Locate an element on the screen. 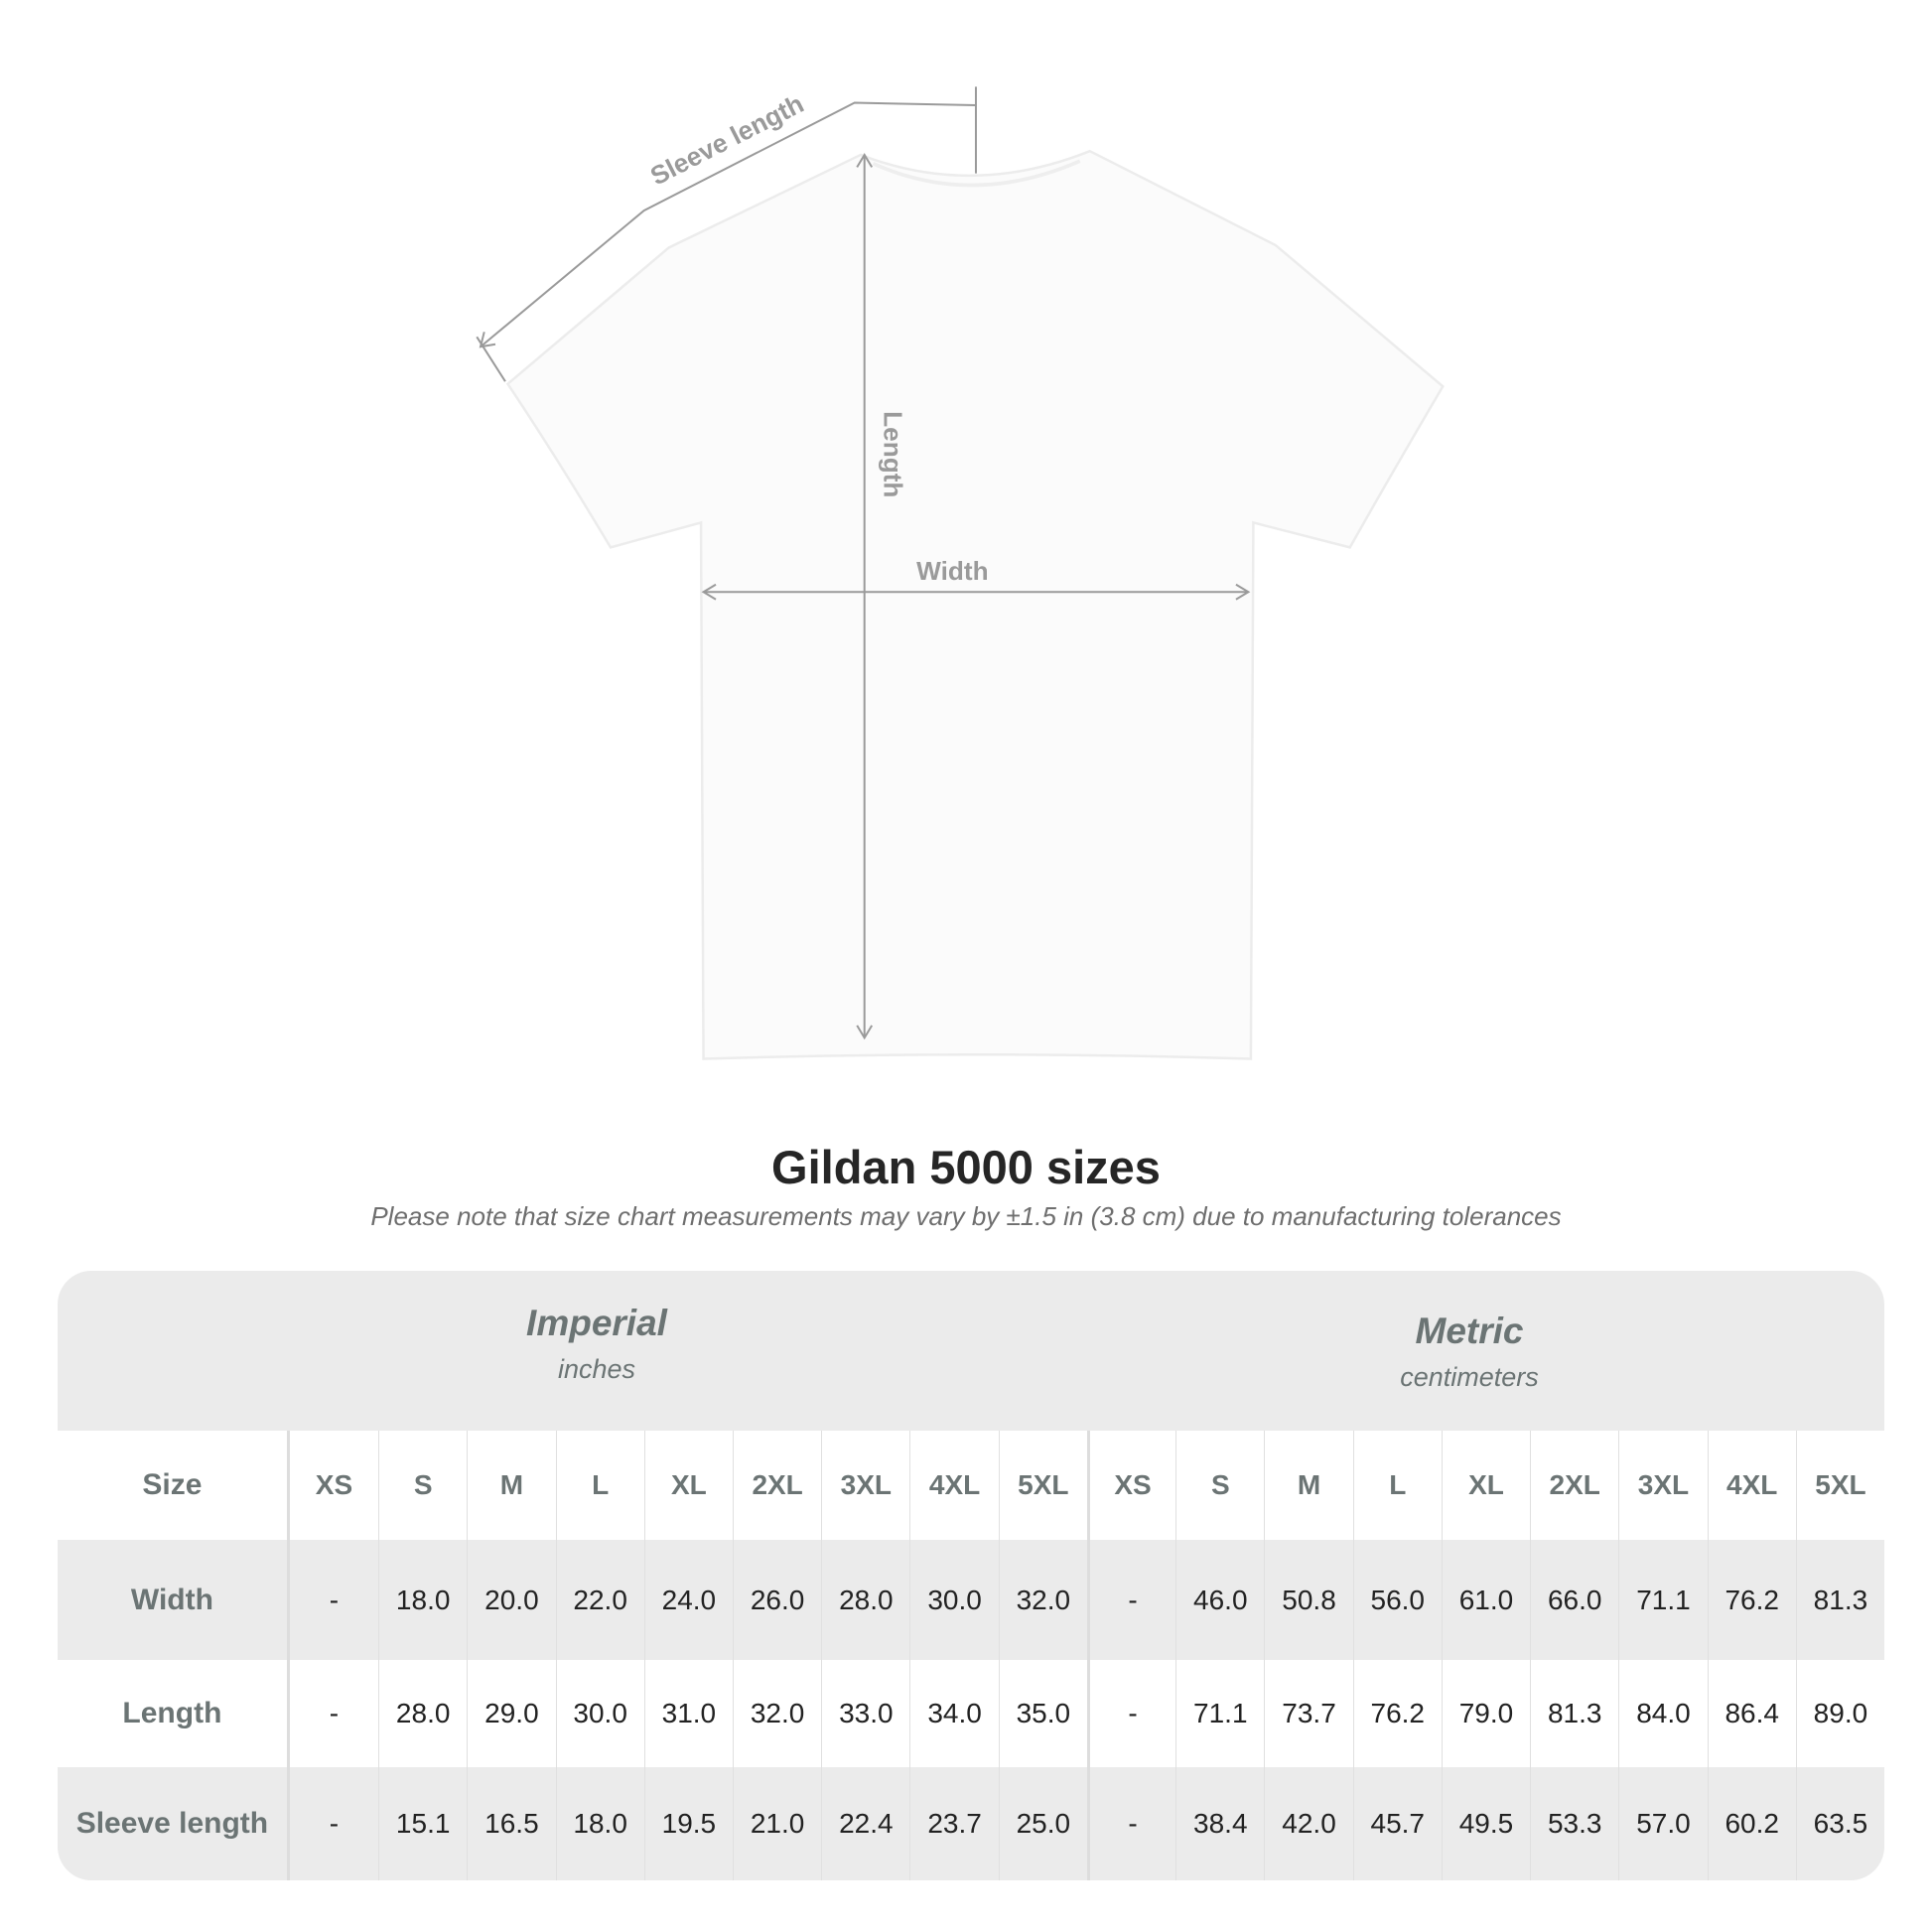 The height and width of the screenshot is (1932, 1932). table-cell: 79.0 is located at coordinates (1486, 1714).